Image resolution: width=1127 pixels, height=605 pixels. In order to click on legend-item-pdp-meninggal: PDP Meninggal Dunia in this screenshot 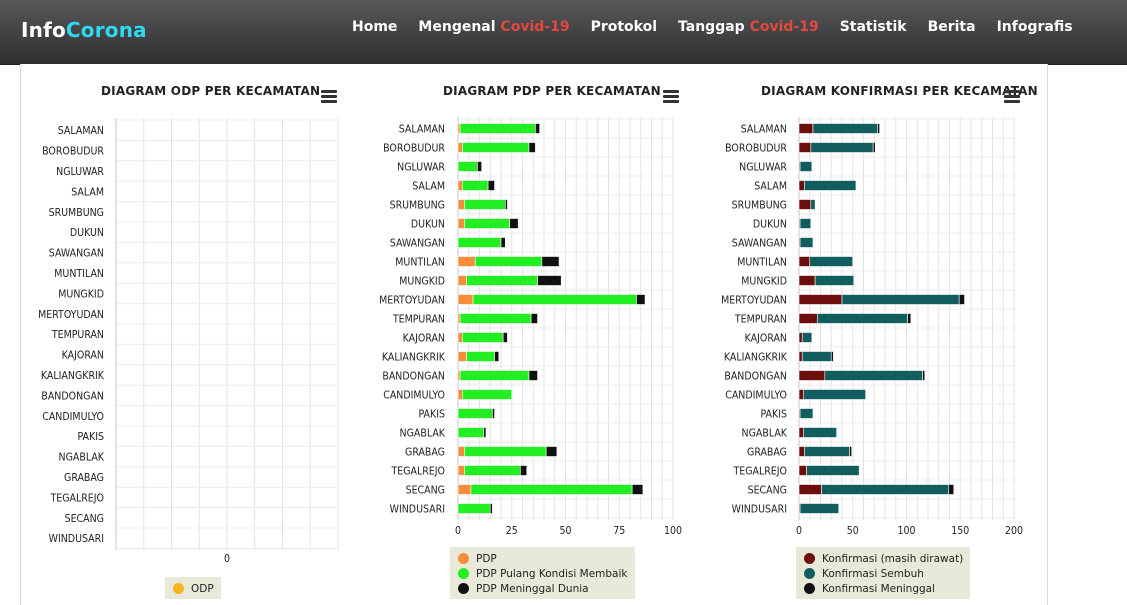, I will do `click(543, 588)`.